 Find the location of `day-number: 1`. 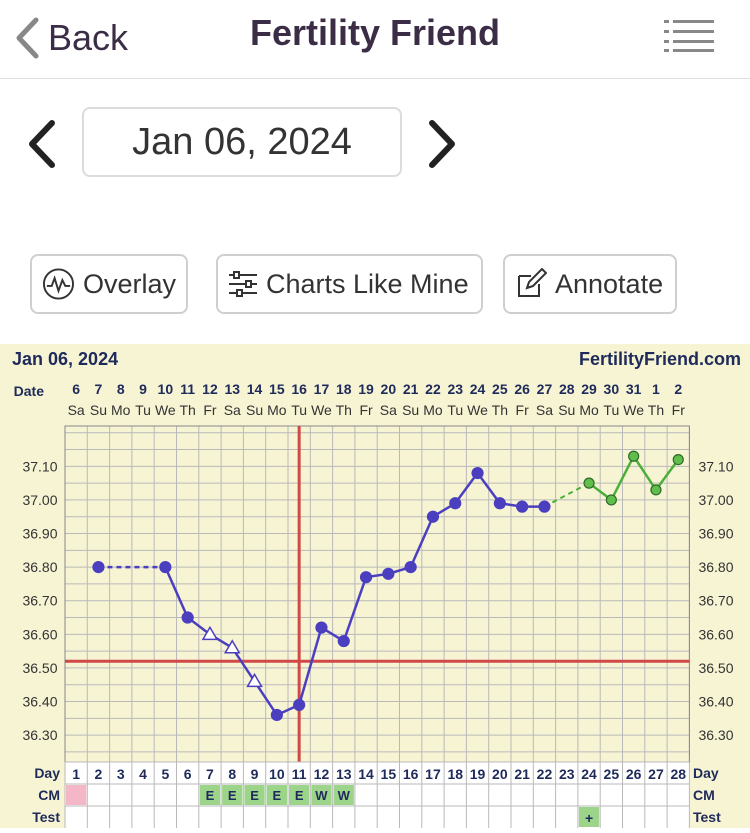

day-number: 1 is located at coordinates (76, 774).